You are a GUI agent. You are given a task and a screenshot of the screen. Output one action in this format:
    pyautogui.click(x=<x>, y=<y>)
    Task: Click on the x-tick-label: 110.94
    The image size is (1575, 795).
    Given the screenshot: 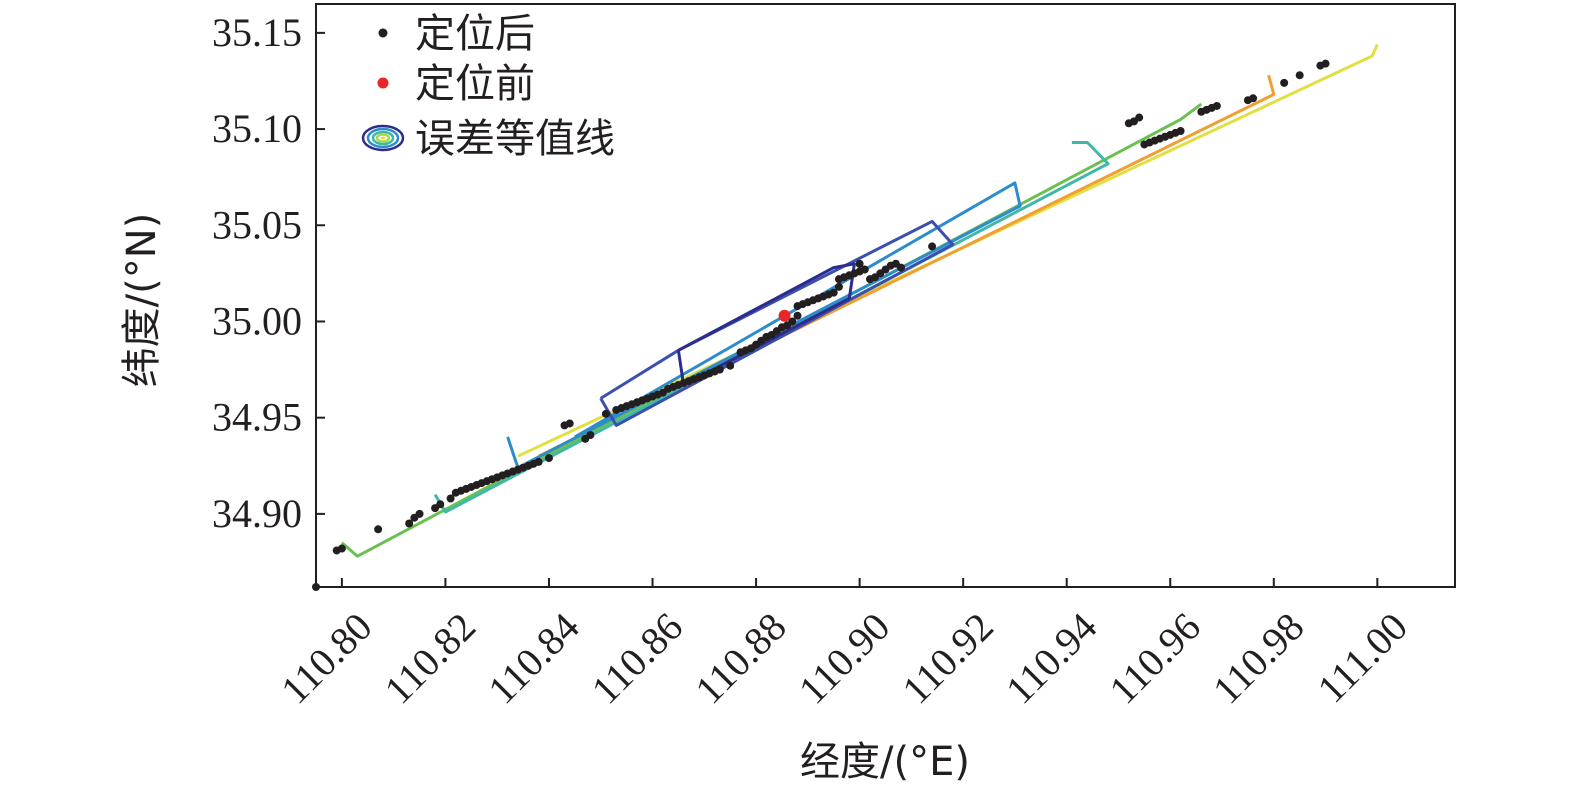 What is the action you would take?
    pyautogui.click(x=1051, y=658)
    